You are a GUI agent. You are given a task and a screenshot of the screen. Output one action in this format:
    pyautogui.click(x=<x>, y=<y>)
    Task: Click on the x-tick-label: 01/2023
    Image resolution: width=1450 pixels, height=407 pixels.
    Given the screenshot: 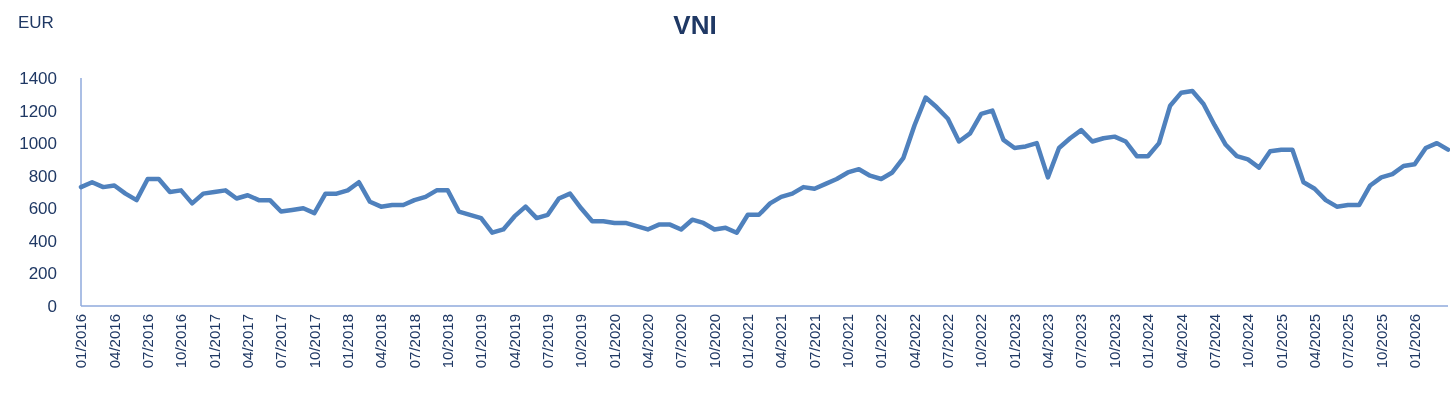 What is the action you would take?
    pyautogui.click(x=1014, y=341)
    